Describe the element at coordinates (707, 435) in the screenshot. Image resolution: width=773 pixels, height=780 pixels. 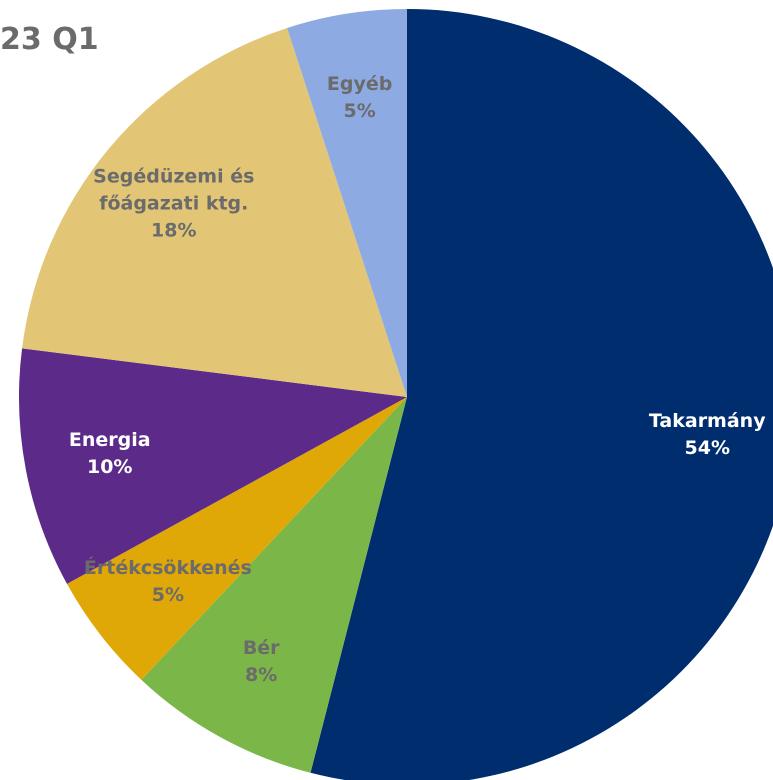
I see `slice-label: Takarmány 54%` at that location.